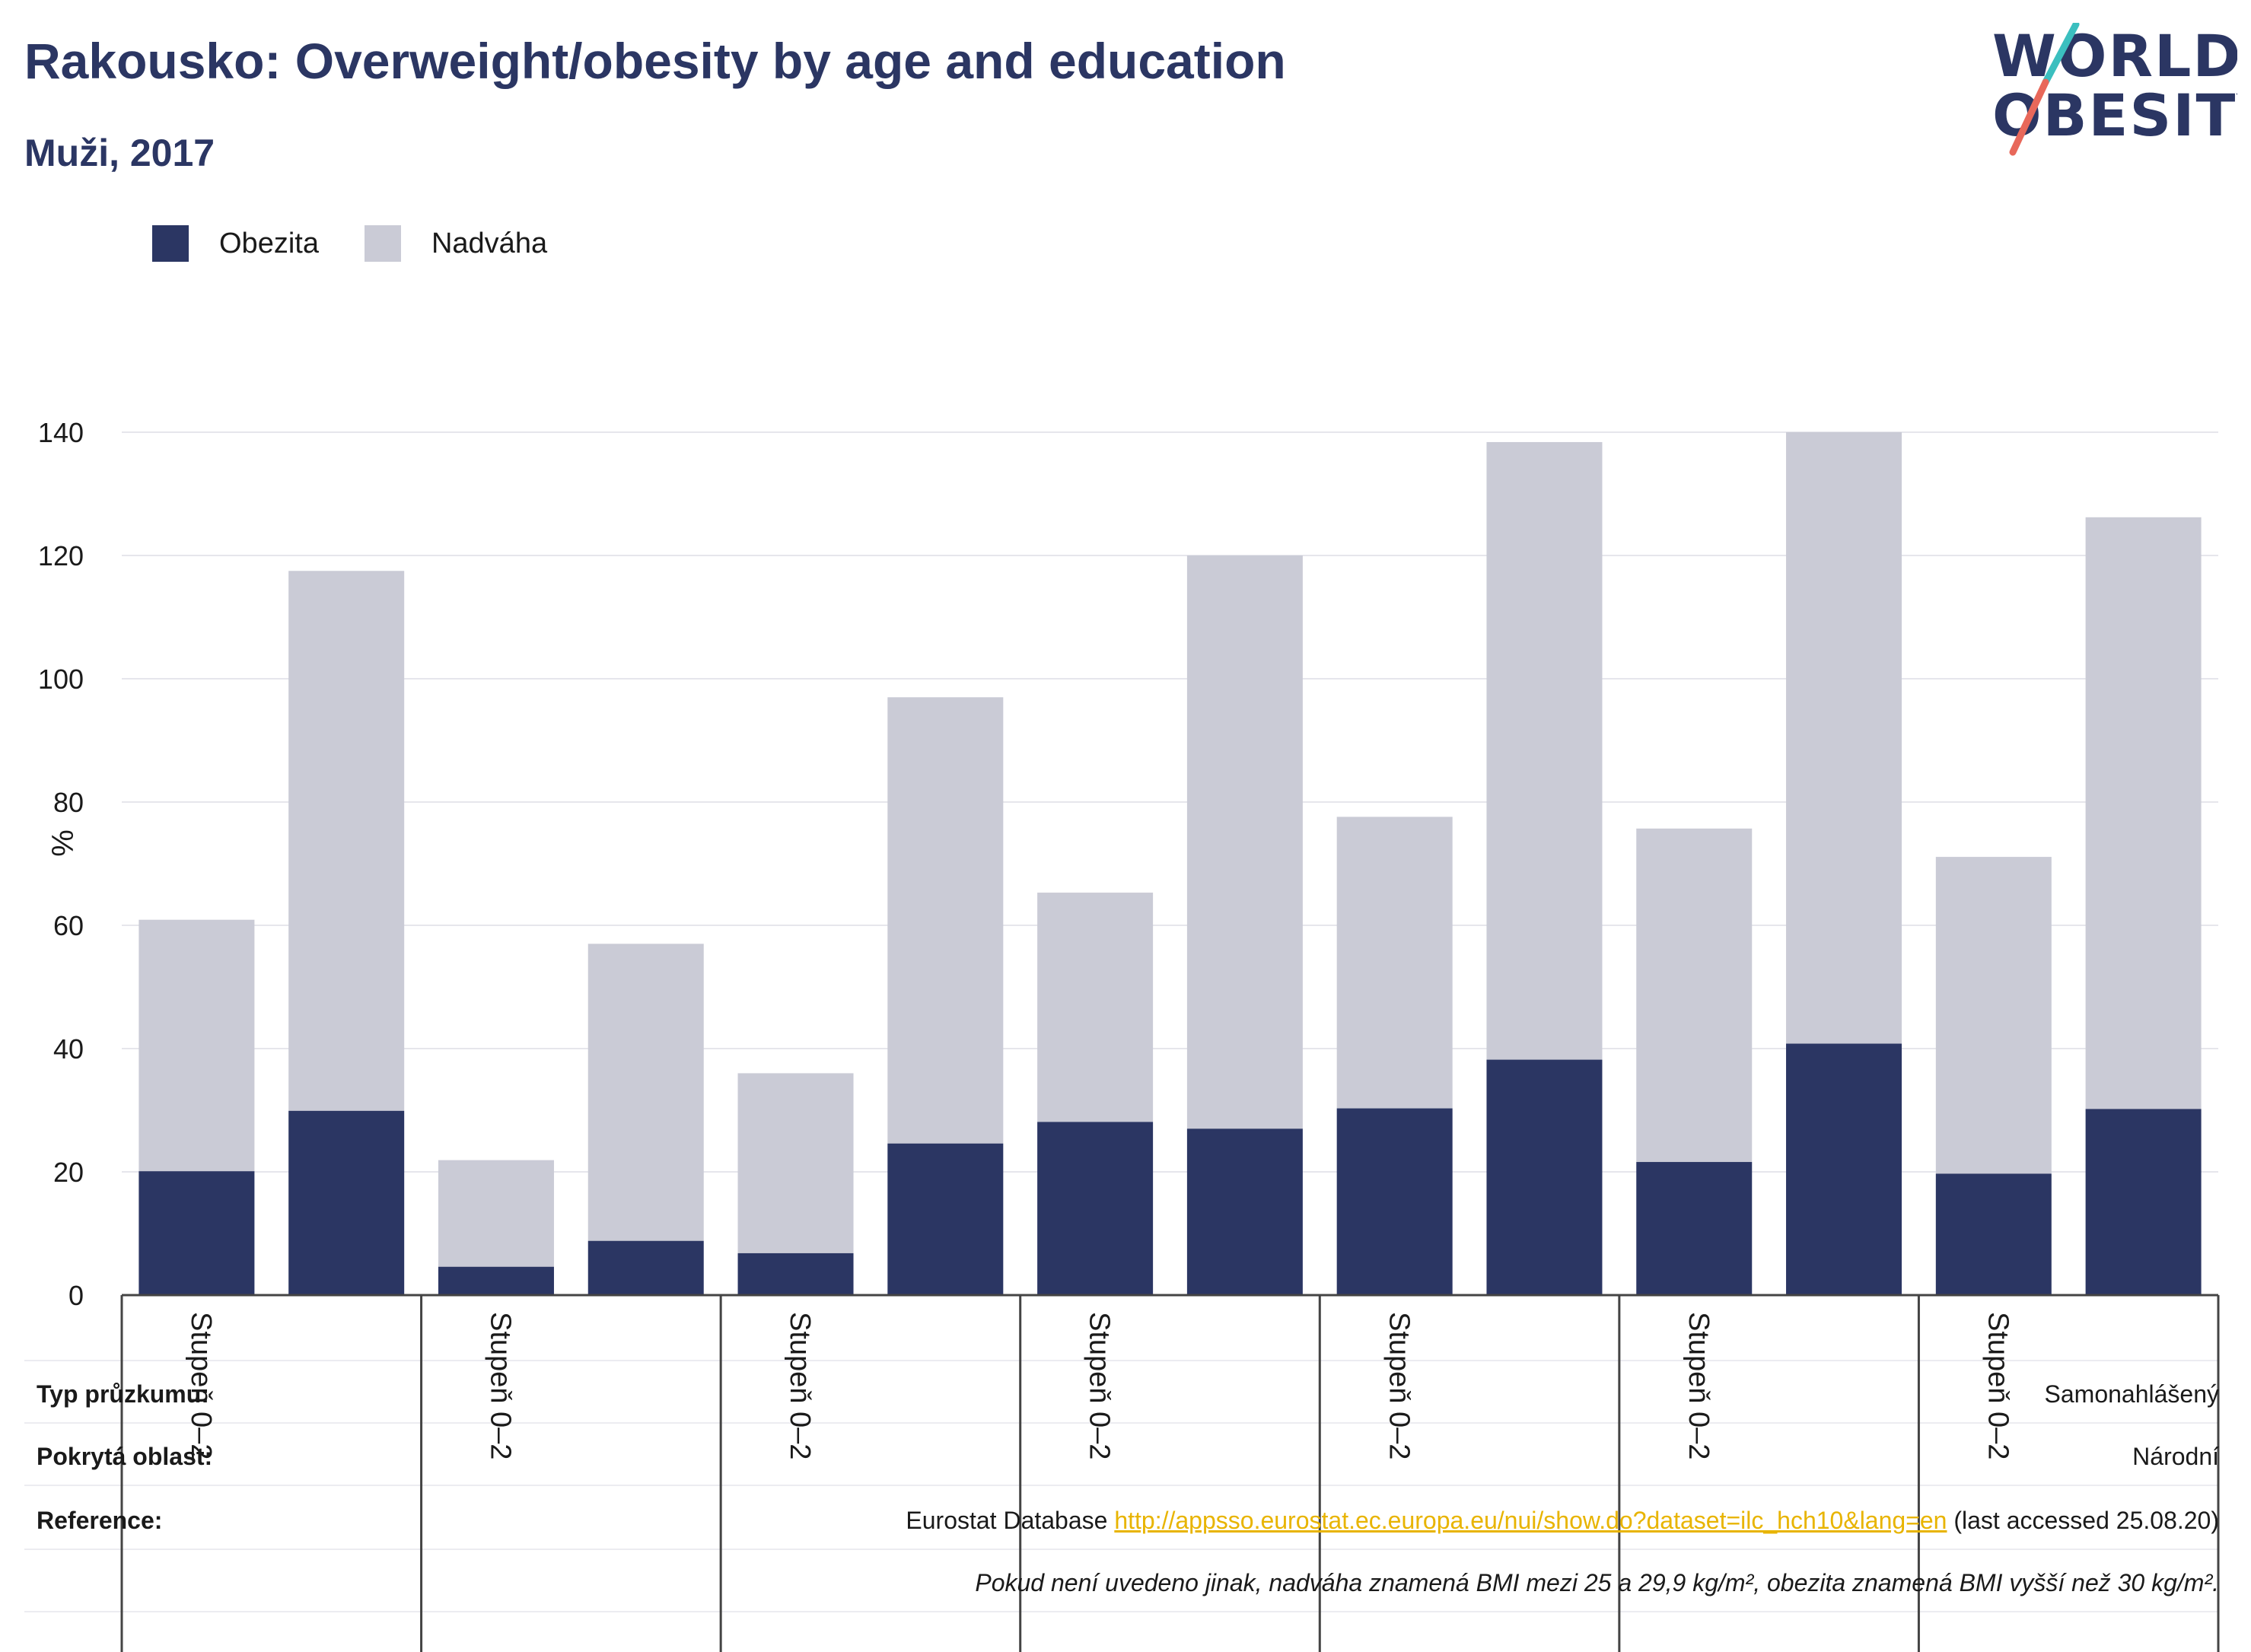 This screenshot has width=2251, height=1652. What do you see at coordinates (2029, 117) in the screenshot?
I see `logo-slash-bottom` at bounding box center [2029, 117].